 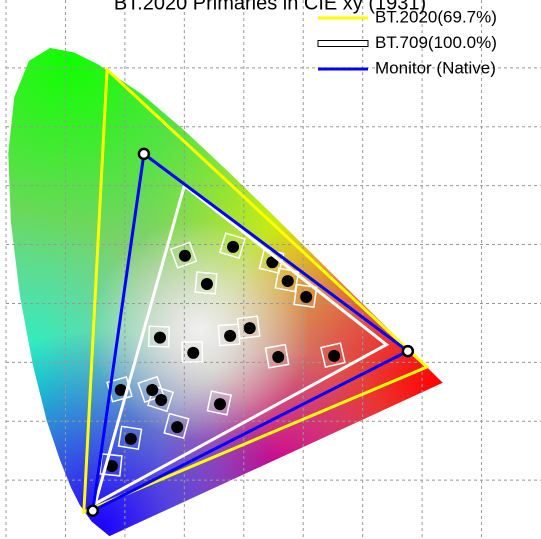 I want to click on legend-label: Monitor (Native), so click(x=435, y=67).